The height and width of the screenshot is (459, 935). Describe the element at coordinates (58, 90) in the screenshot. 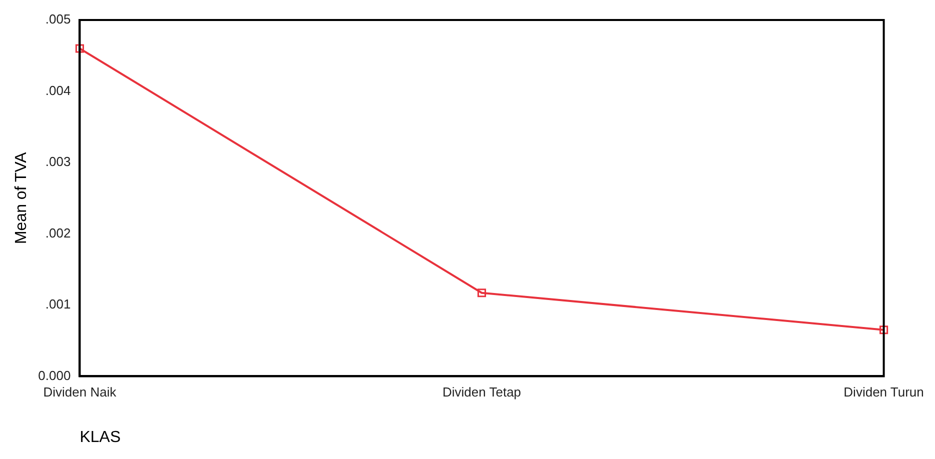

I see `y-tick-label: .004` at that location.